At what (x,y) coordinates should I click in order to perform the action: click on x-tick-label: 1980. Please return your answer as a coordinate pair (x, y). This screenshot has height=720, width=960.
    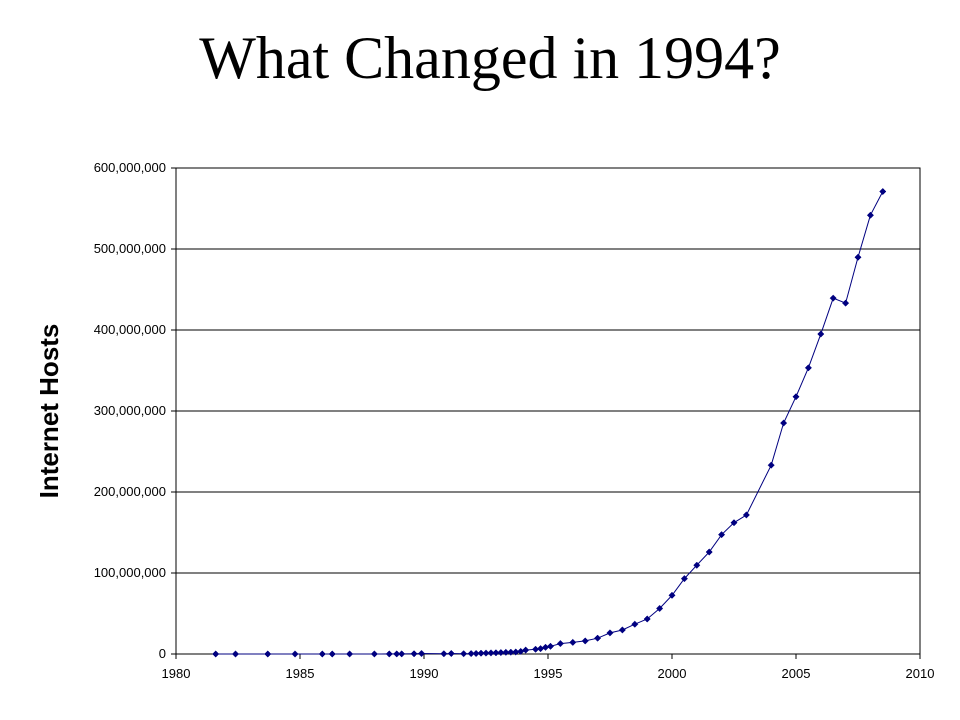
    Looking at the image, I should click on (176, 673).